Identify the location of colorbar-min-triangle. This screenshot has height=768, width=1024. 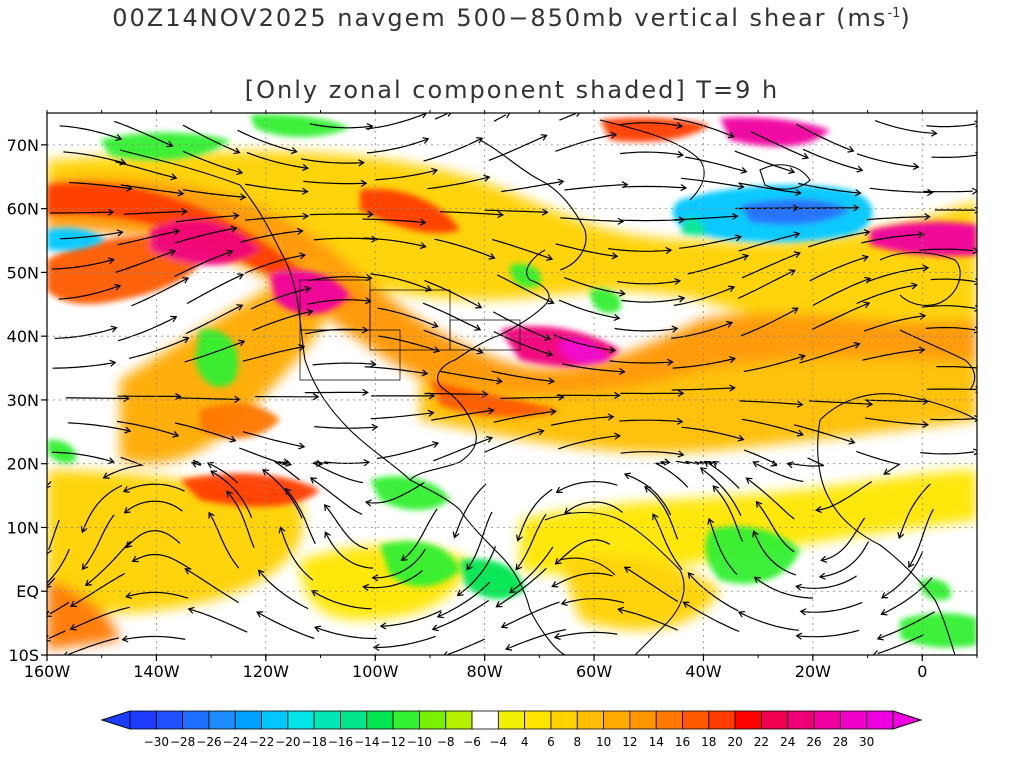
(115, 720).